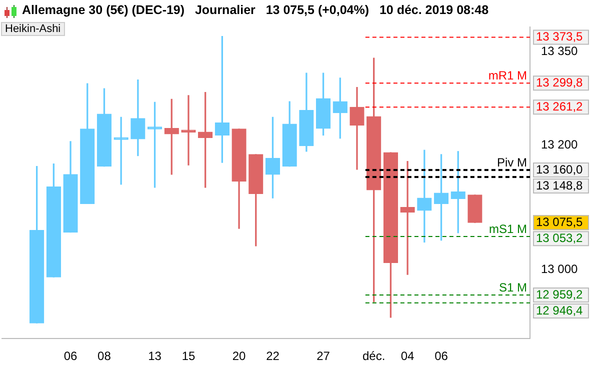  I want to click on x-tick-label: 04, so click(407, 356).